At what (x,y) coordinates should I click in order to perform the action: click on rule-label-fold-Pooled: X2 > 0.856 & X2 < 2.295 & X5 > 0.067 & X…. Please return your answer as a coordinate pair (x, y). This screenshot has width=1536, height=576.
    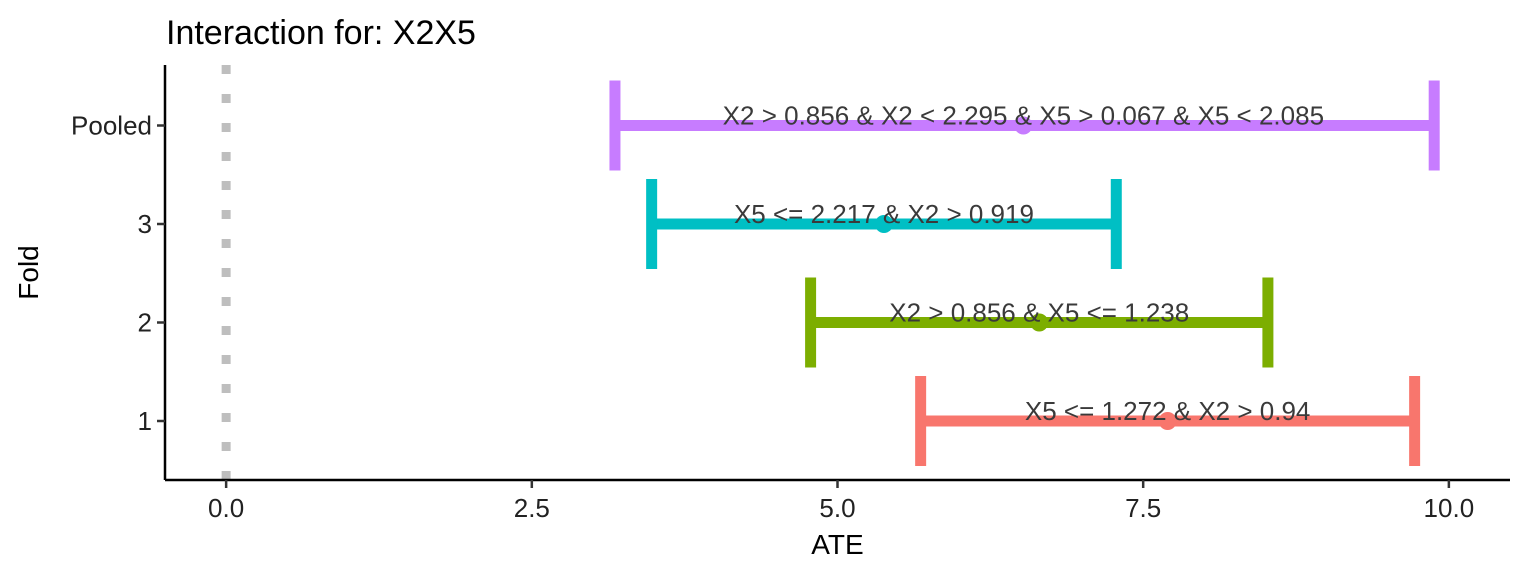
    Looking at the image, I should click on (1023, 116).